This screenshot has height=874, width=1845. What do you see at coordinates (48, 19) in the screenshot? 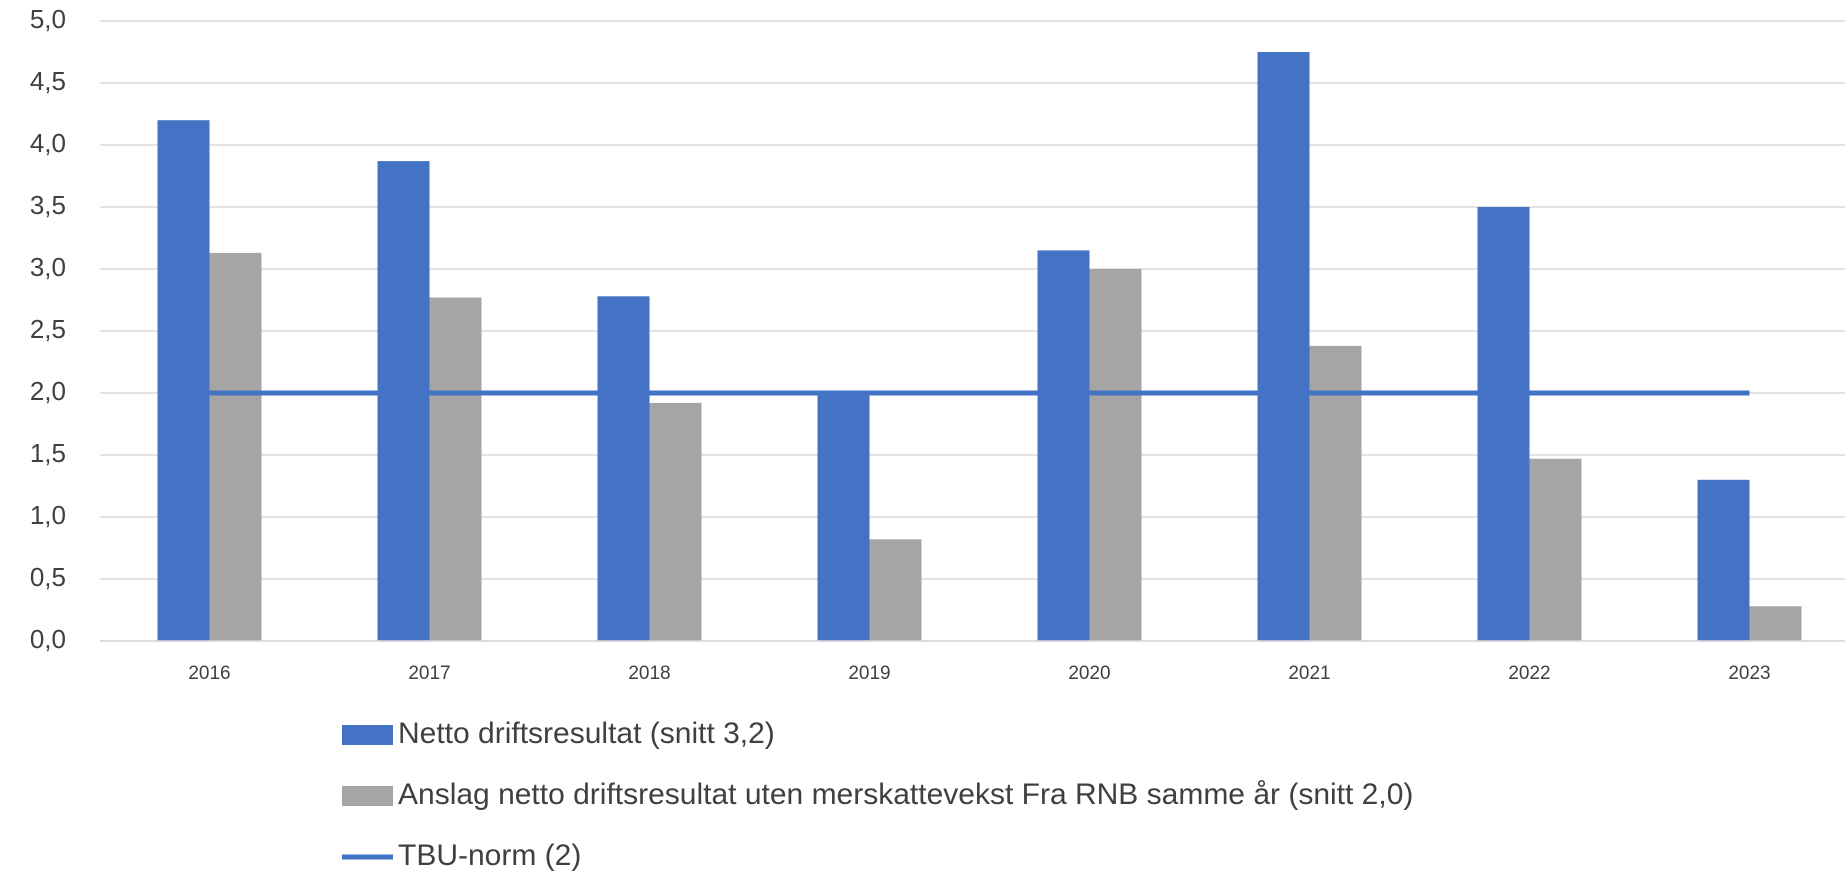
I see `y-tick-label: 5,0` at bounding box center [48, 19].